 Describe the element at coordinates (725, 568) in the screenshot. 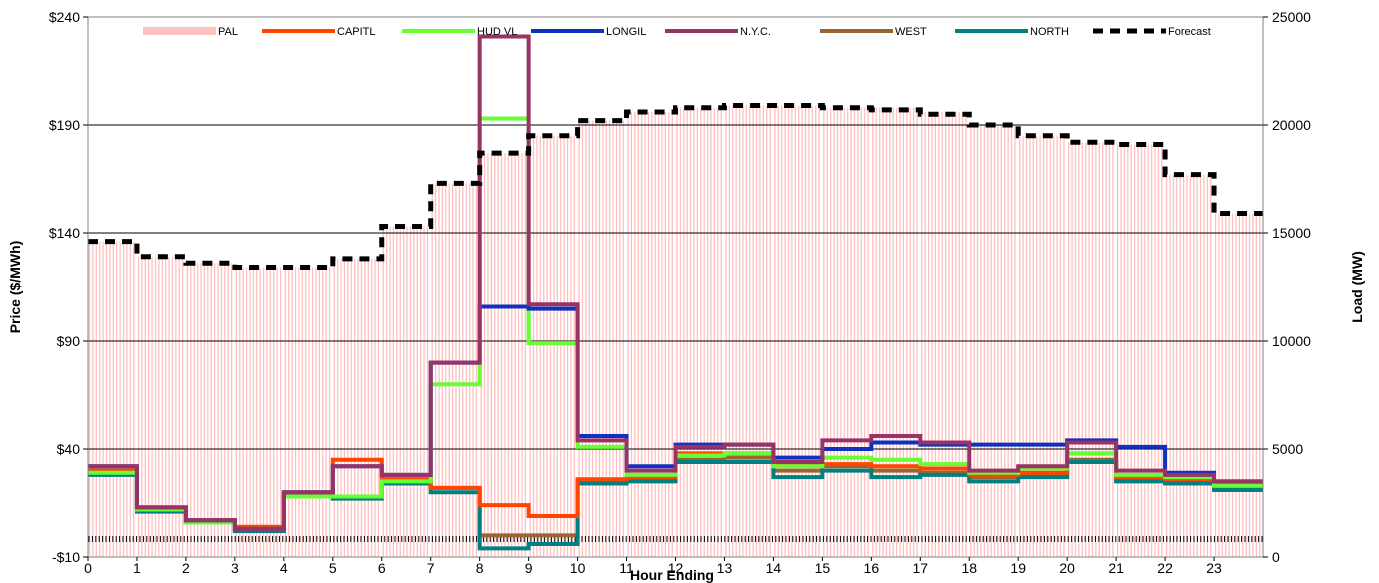

I see `x-tick-label: 13` at that location.